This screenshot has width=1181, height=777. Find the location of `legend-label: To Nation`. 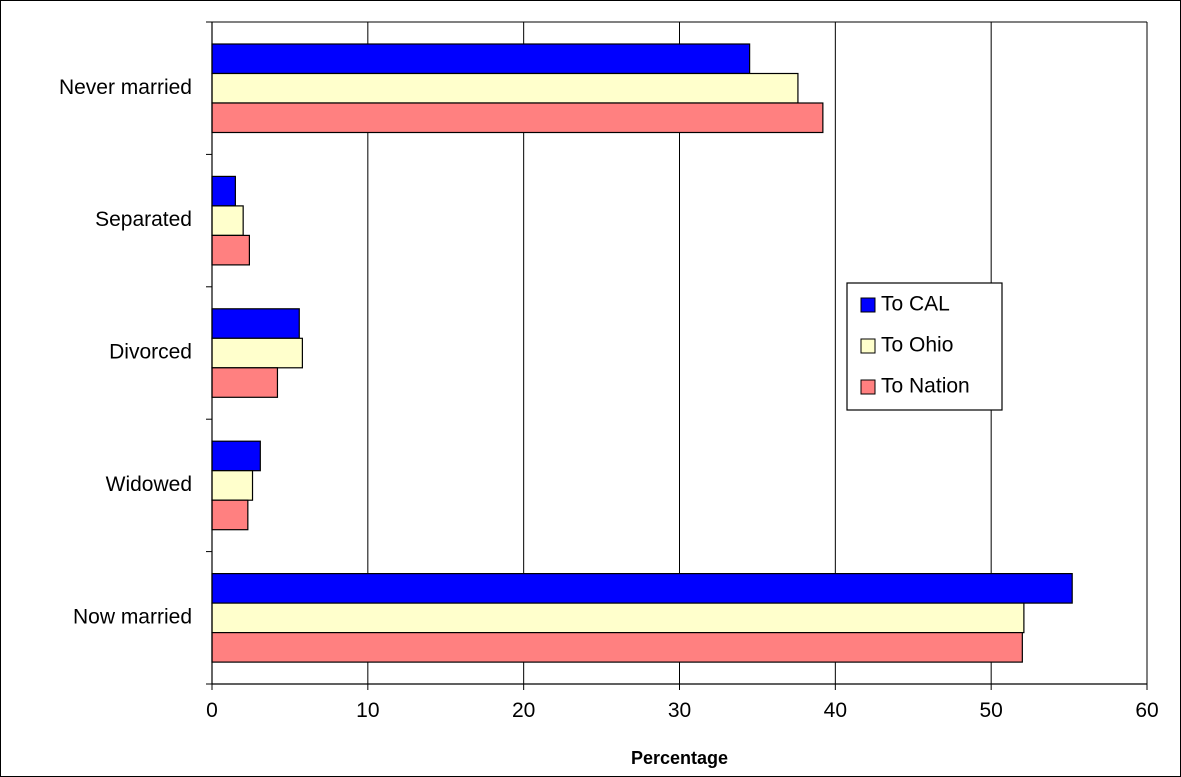

legend-label: To Nation is located at coordinates (925, 386).